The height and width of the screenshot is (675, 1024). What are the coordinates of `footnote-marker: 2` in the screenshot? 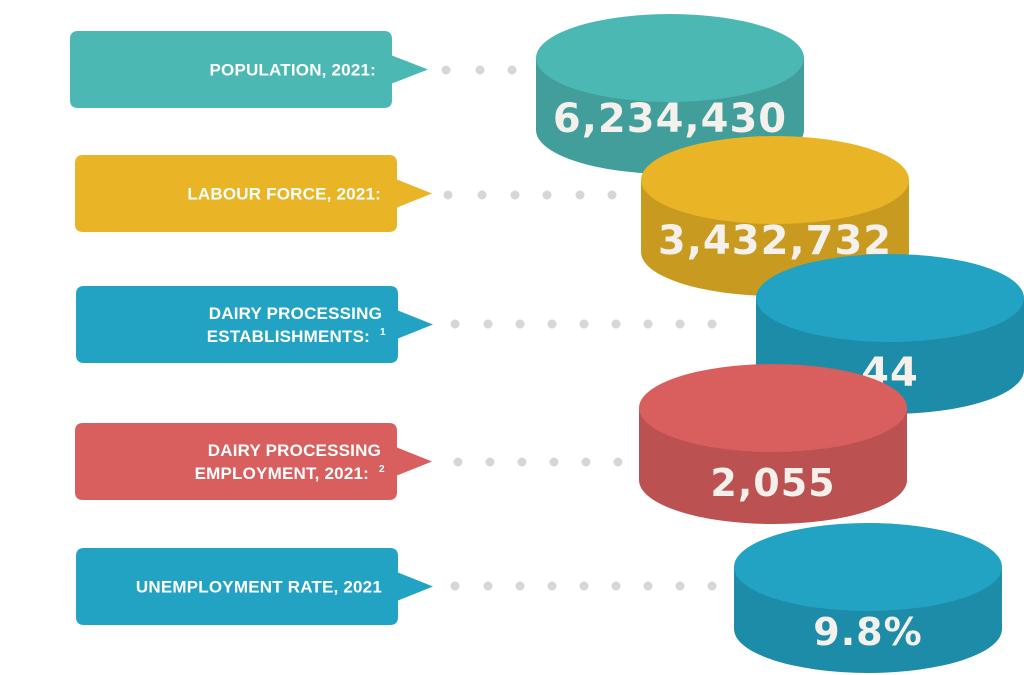 It's located at (382, 469).